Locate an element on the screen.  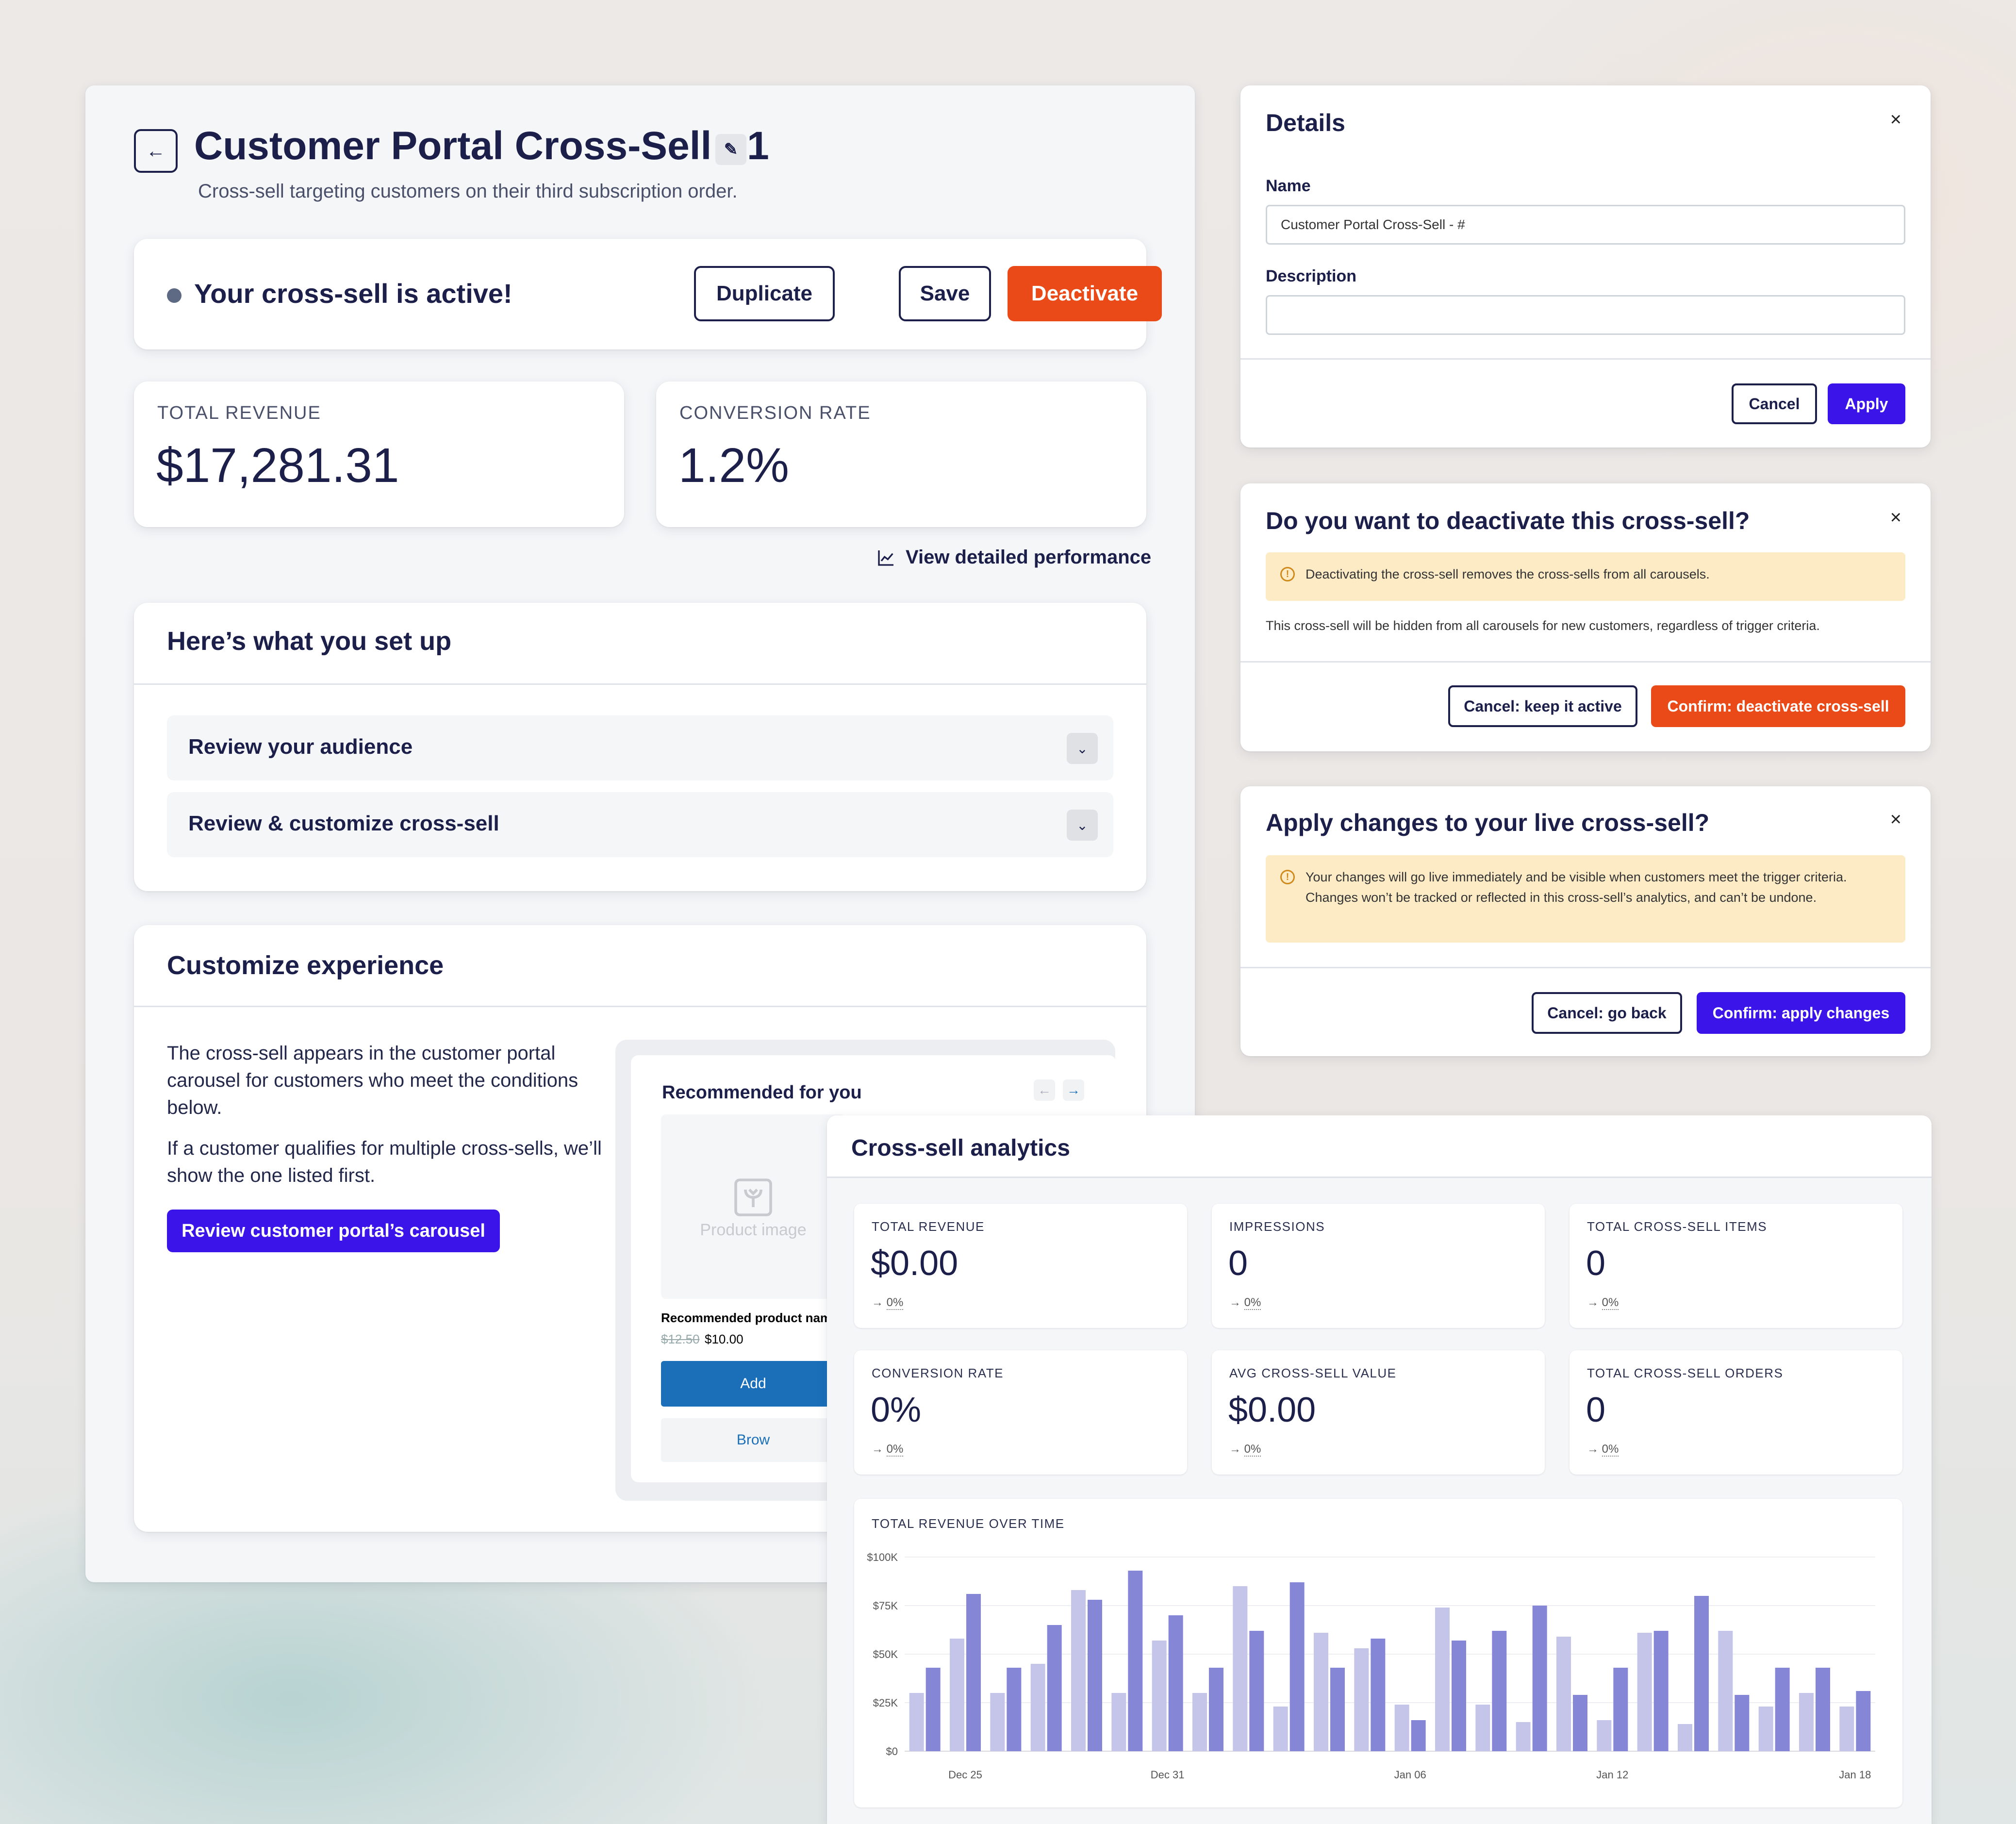
add-button: Add is located at coordinates (753, 1384).